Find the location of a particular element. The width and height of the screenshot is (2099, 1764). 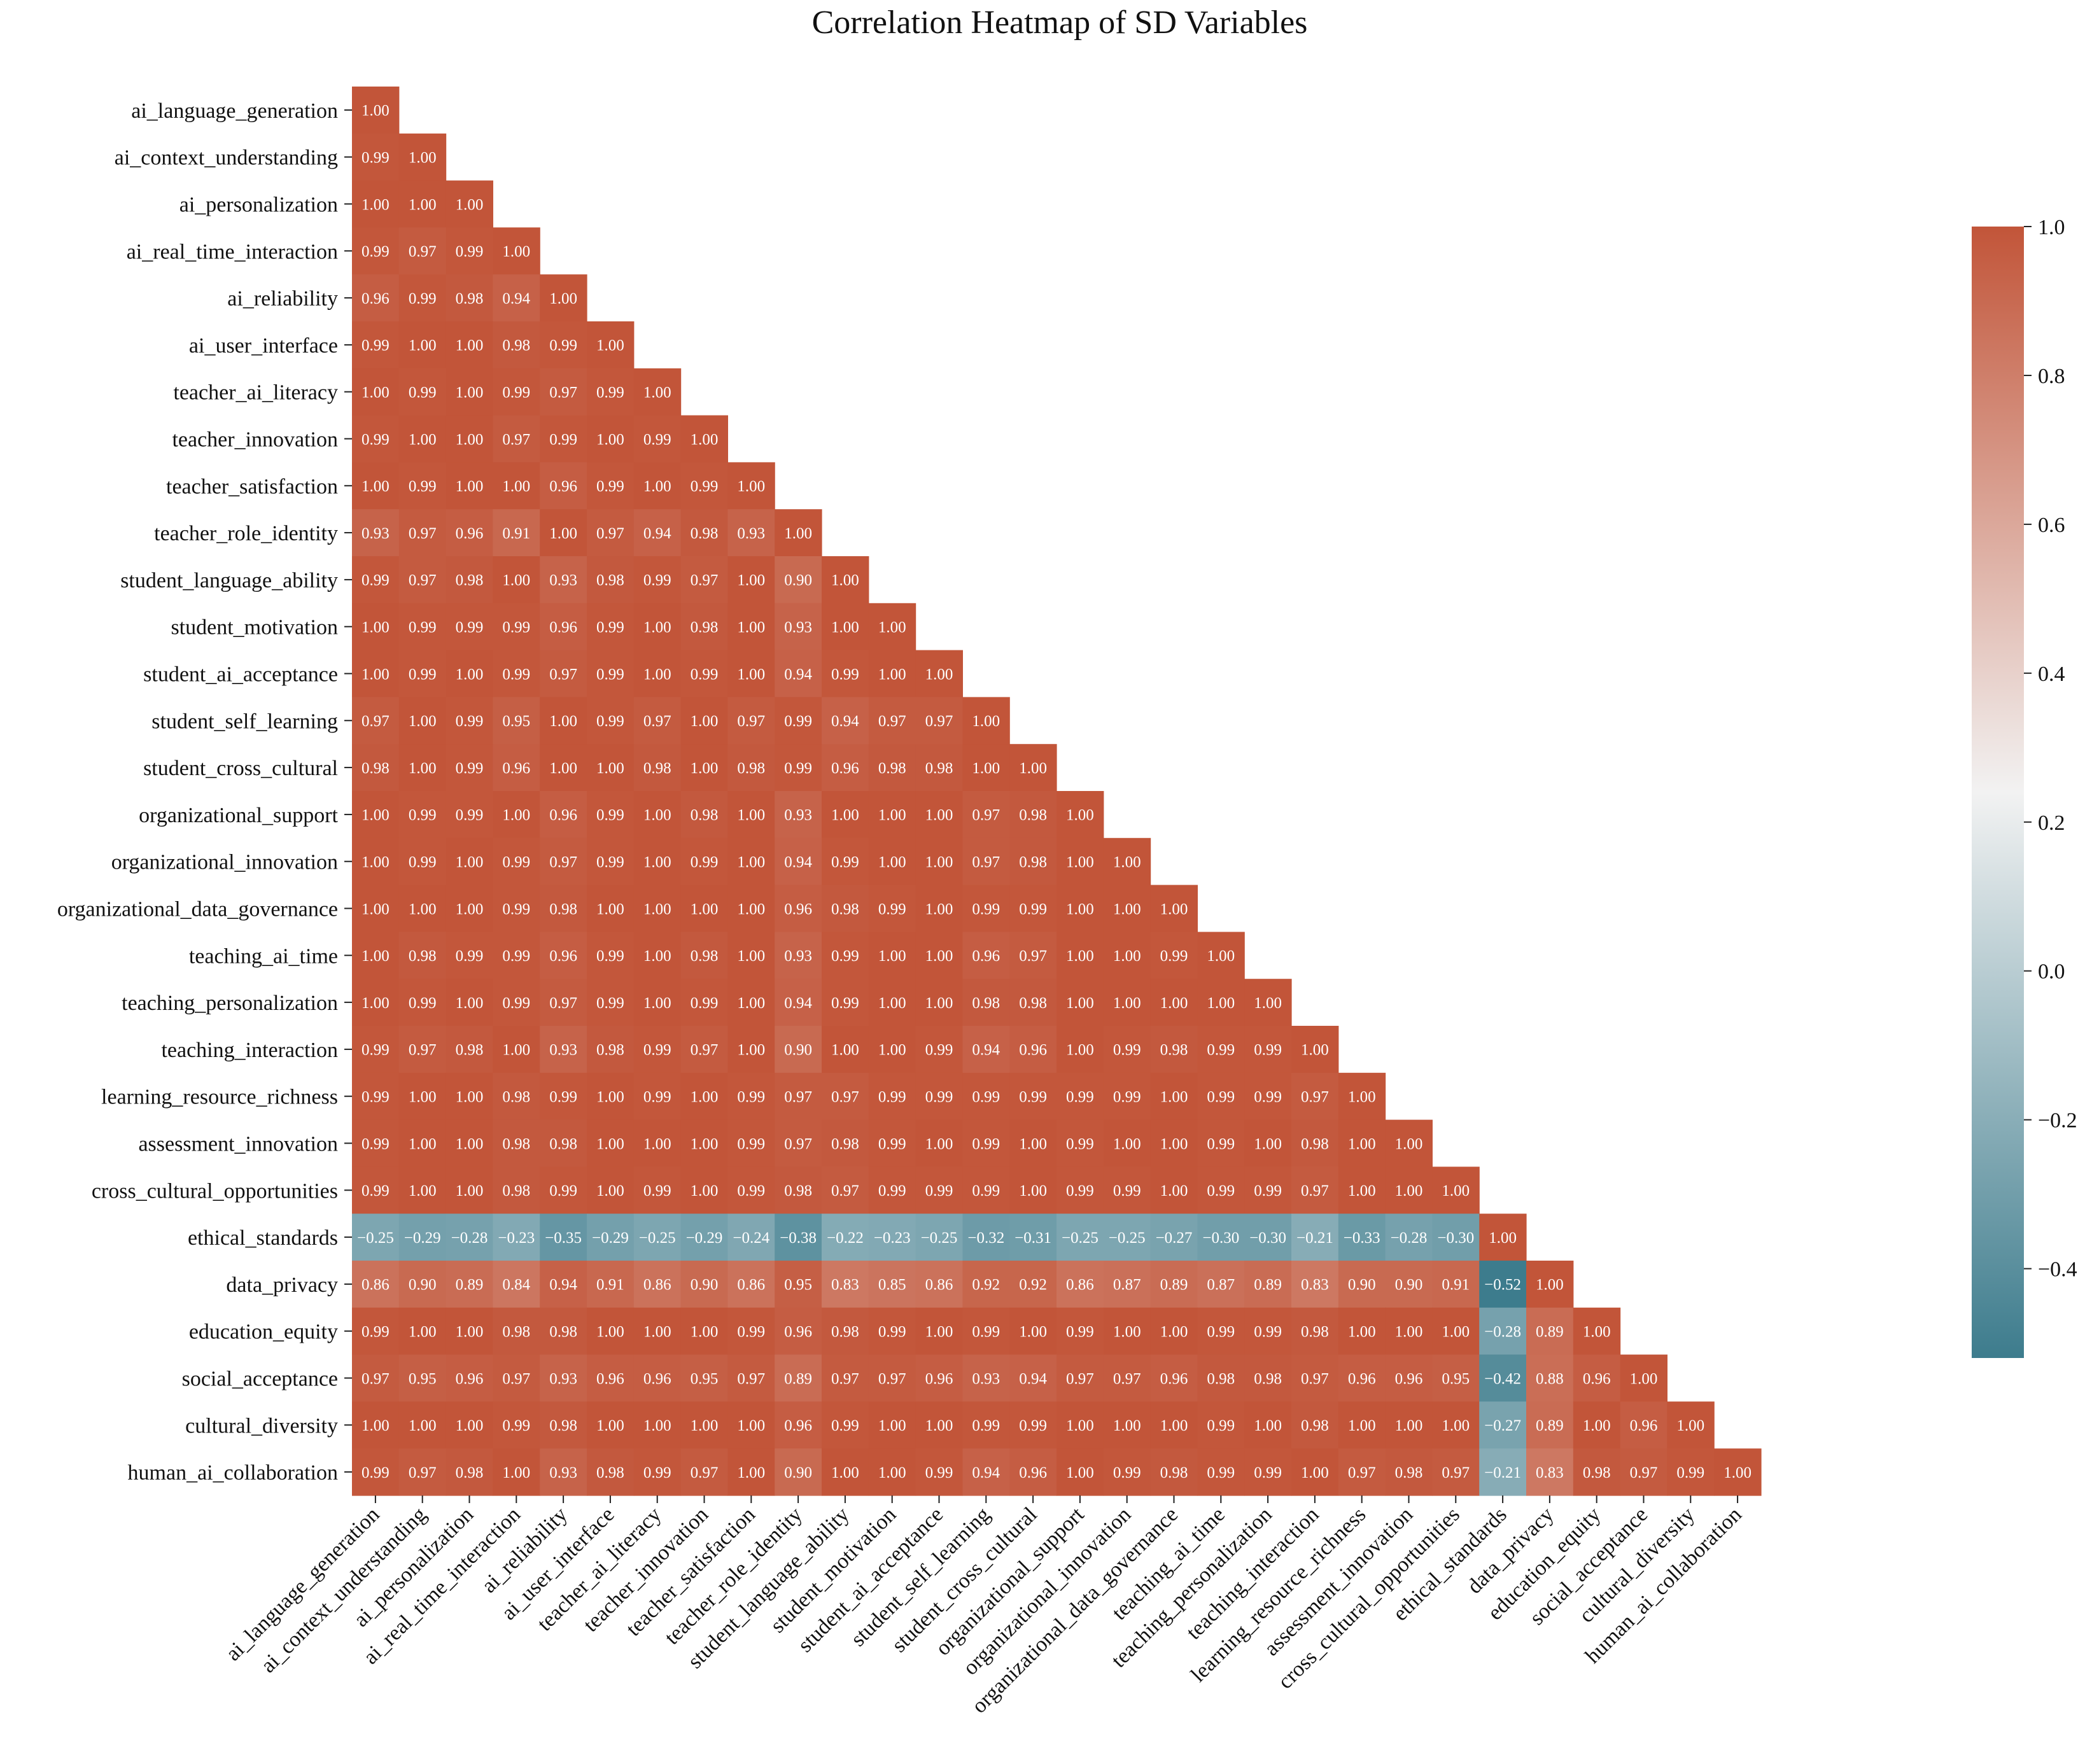

heatmap-cell-value-23-11: 0.99 is located at coordinates (892, 1191).